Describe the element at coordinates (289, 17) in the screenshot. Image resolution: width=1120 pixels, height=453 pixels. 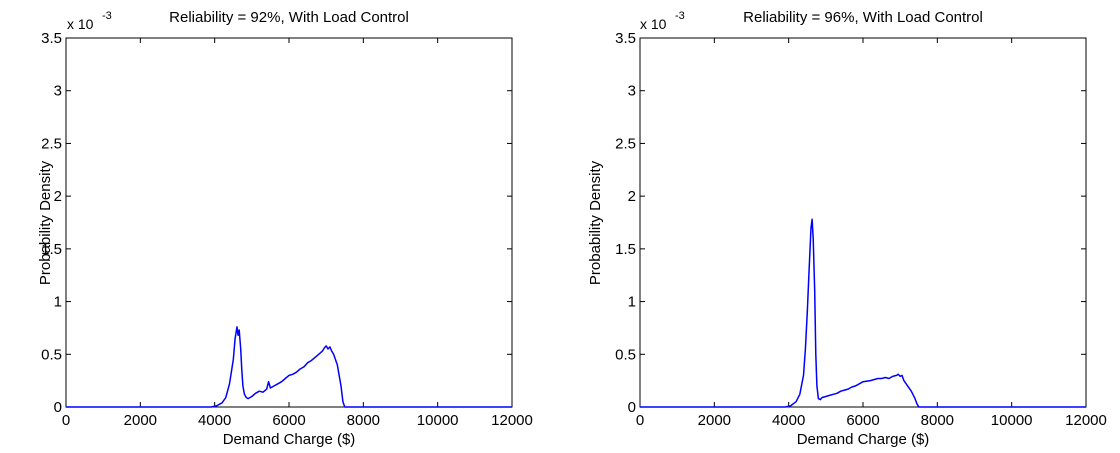
I see `chart-title: Reliability = 92%, With Load Control` at that location.